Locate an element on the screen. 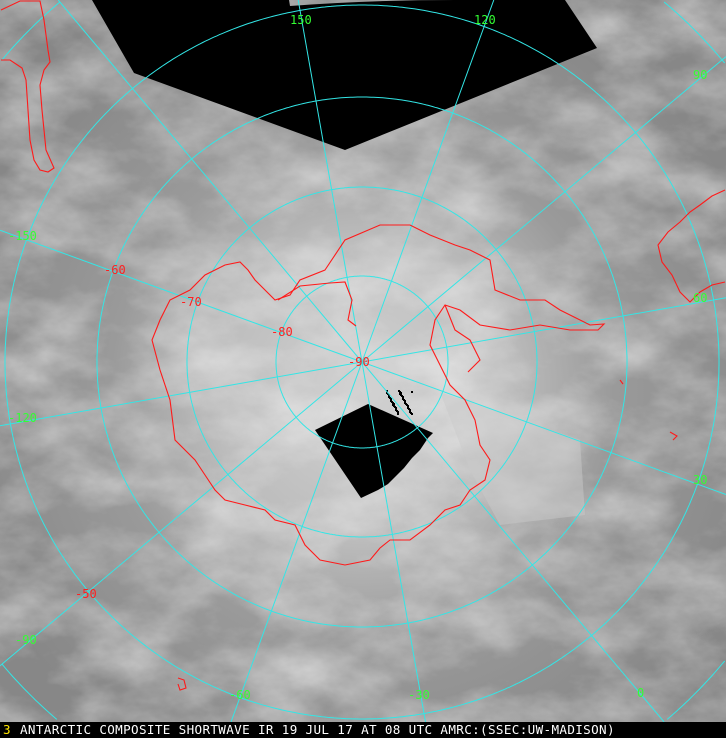  latitude-label: -50 is located at coordinates (86, 594).